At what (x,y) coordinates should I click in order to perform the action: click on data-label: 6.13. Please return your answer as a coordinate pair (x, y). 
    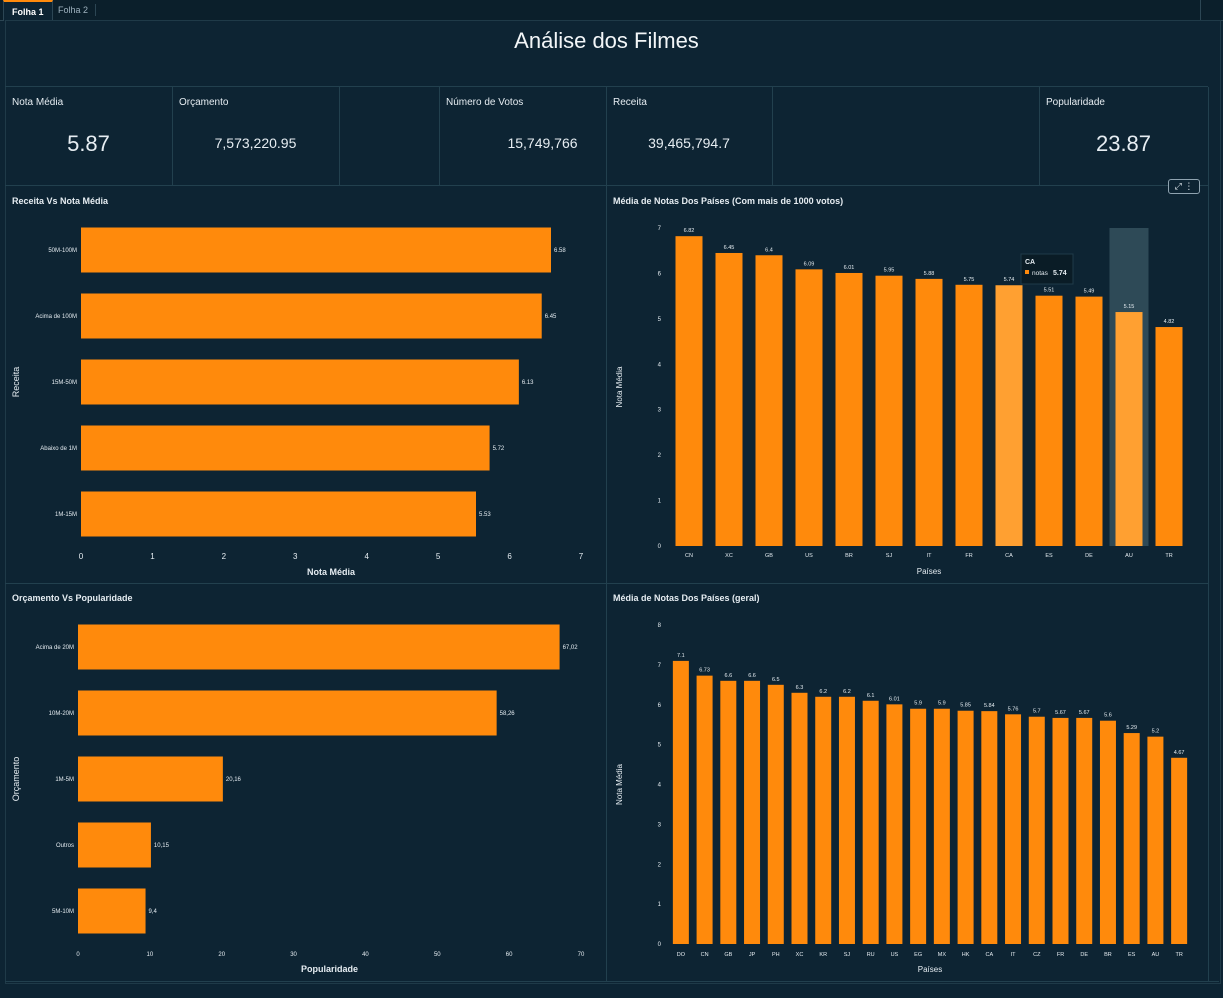
    Looking at the image, I should click on (528, 383).